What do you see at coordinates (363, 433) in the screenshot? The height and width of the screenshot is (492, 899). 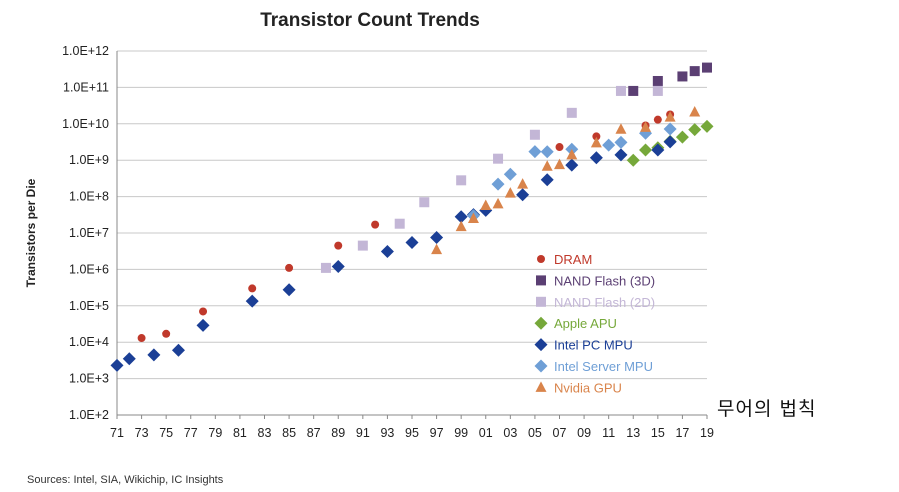 I see `x-tick-label: 91` at bounding box center [363, 433].